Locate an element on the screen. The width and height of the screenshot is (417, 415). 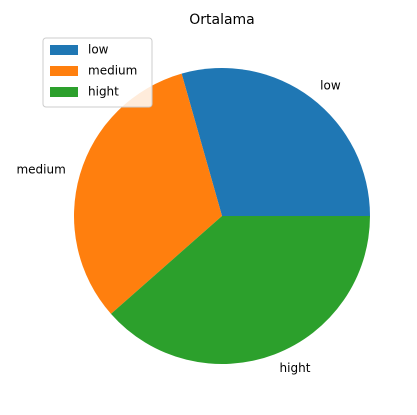
legend-label-hight: hight is located at coordinates (103, 92).